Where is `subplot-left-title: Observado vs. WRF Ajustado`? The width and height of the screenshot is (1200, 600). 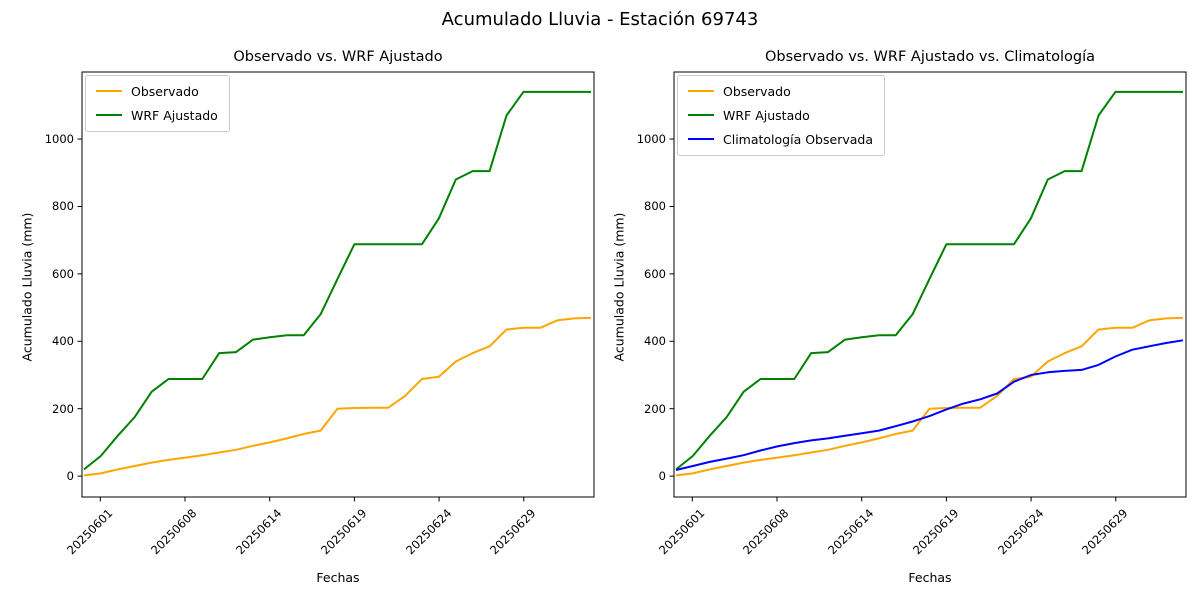 subplot-left-title: Observado vs. WRF Ajustado is located at coordinates (338, 57).